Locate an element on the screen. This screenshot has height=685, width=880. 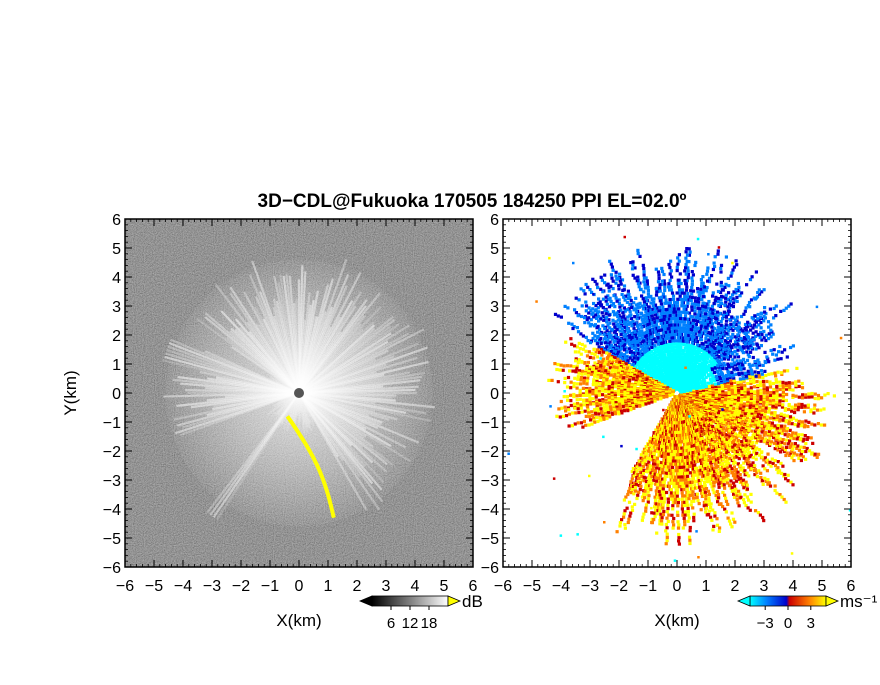
power-y-tick-label: −3 is located at coordinates (112, 481).